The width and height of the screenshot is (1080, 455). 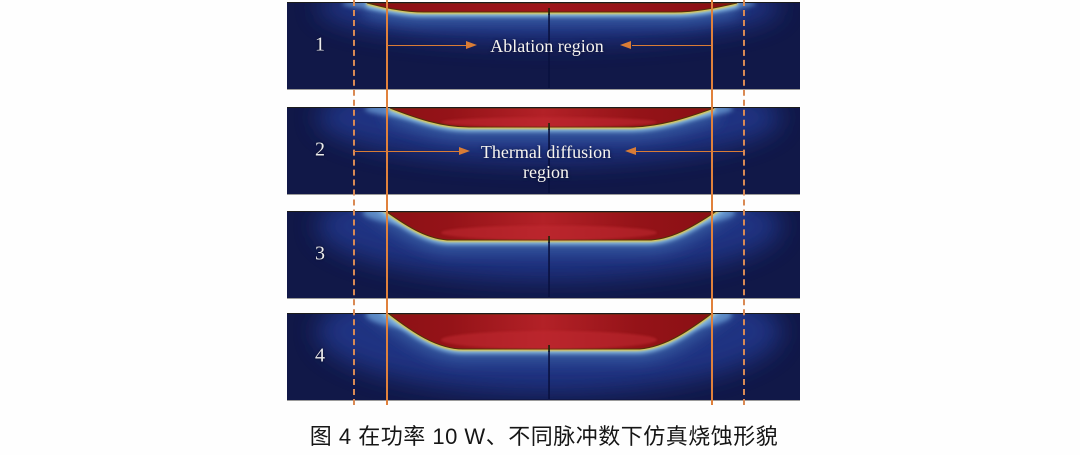 What do you see at coordinates (426, 45) in the screenshot?
I see `ablation-arrow-line-left` at bounding box center [426, 45].